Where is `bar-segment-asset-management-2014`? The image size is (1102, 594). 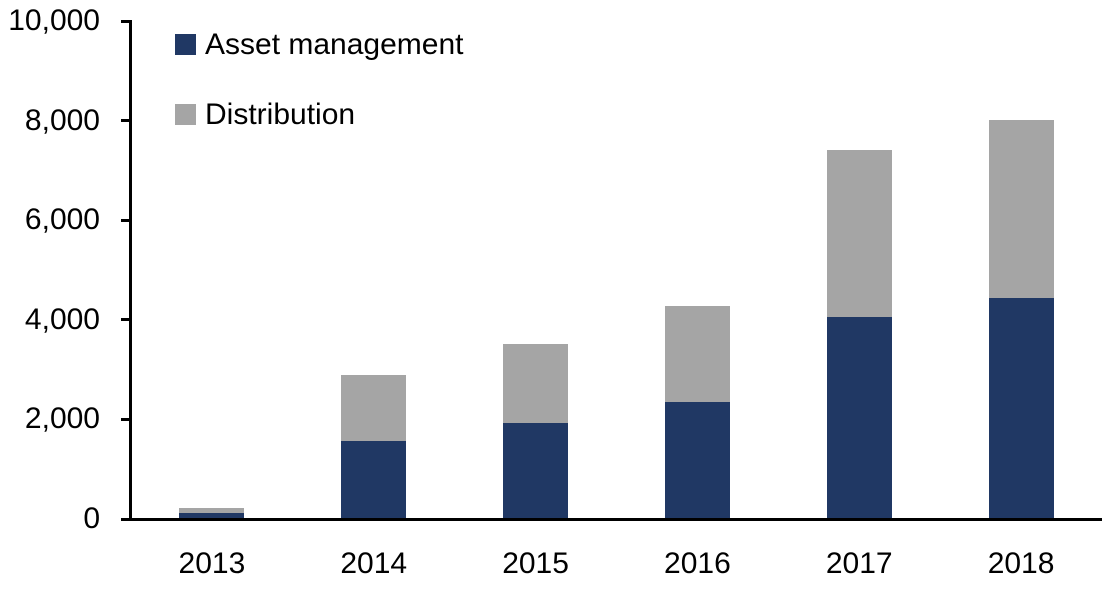 bar-segment-asset-management-2014 is located at coordinates (374, 479).